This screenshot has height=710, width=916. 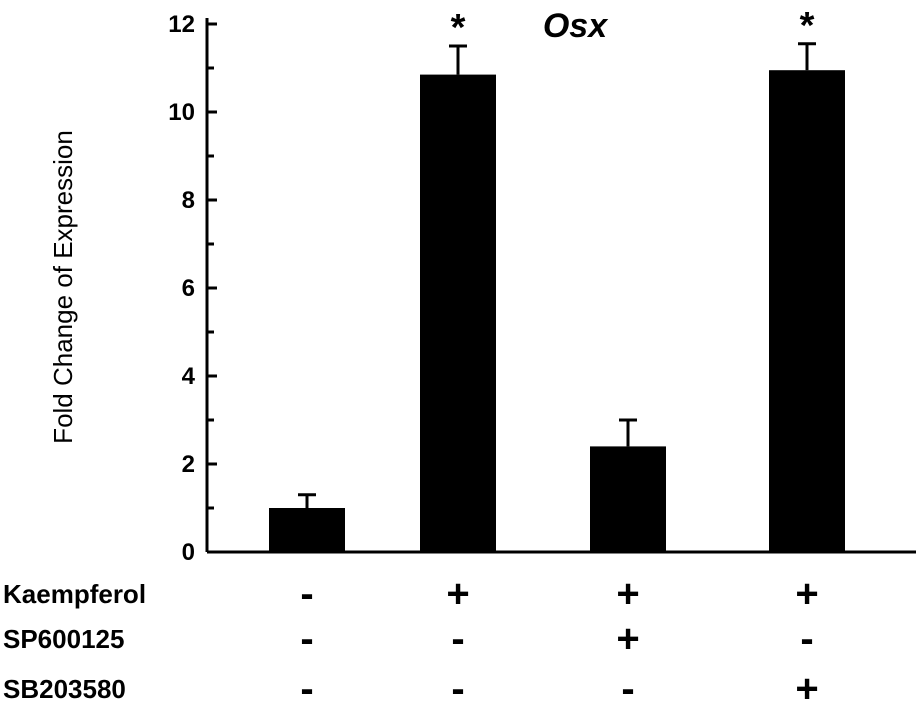 I want to click on significance-marker-2: *, so click(x=458, y=28).